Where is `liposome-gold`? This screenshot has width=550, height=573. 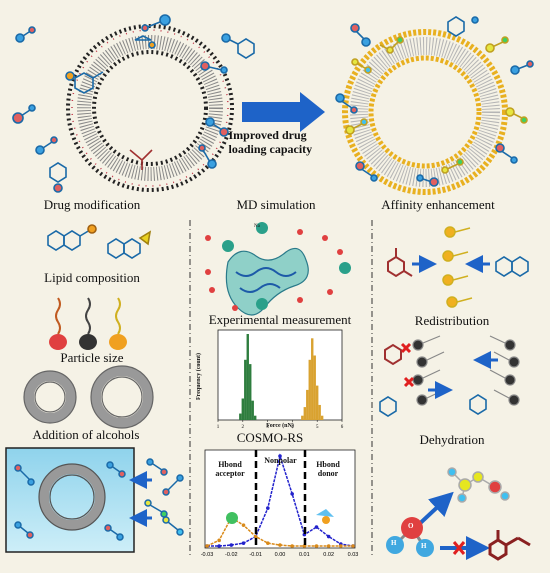
liposome-gold is located at coordinates (425, 112).